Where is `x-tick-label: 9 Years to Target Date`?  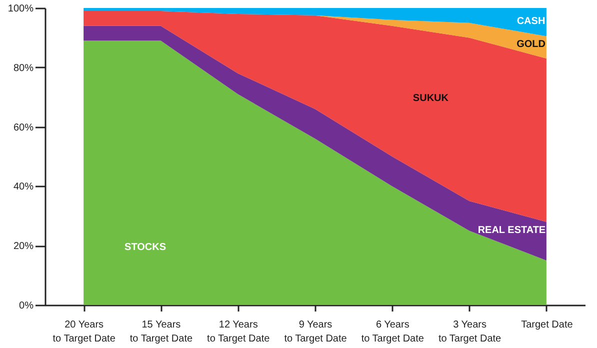 x-tick-label: 9 Years to Target Date is located at coordinates (316, 332).